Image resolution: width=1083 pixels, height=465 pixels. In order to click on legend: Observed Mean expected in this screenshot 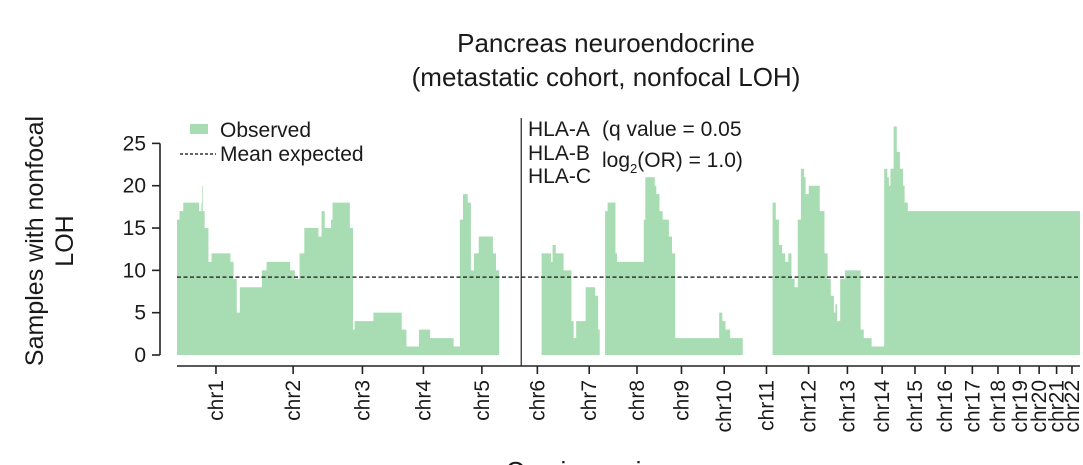, I will do `click(272, 142)`.